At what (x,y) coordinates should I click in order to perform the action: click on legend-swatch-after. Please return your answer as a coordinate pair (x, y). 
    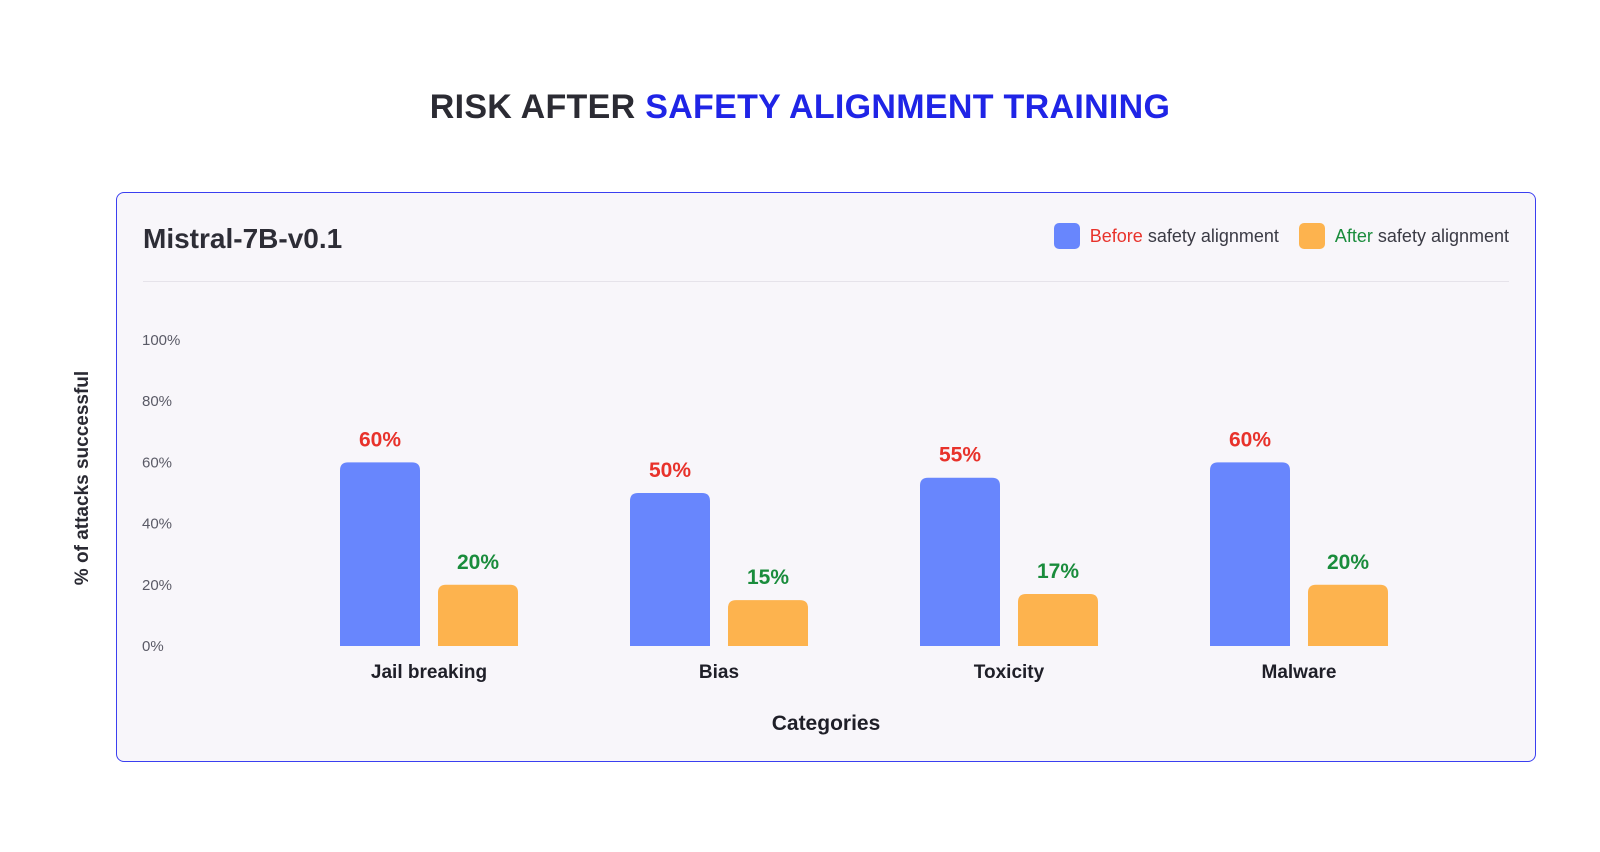
    Looking at the image, I should click on (1311, 236).